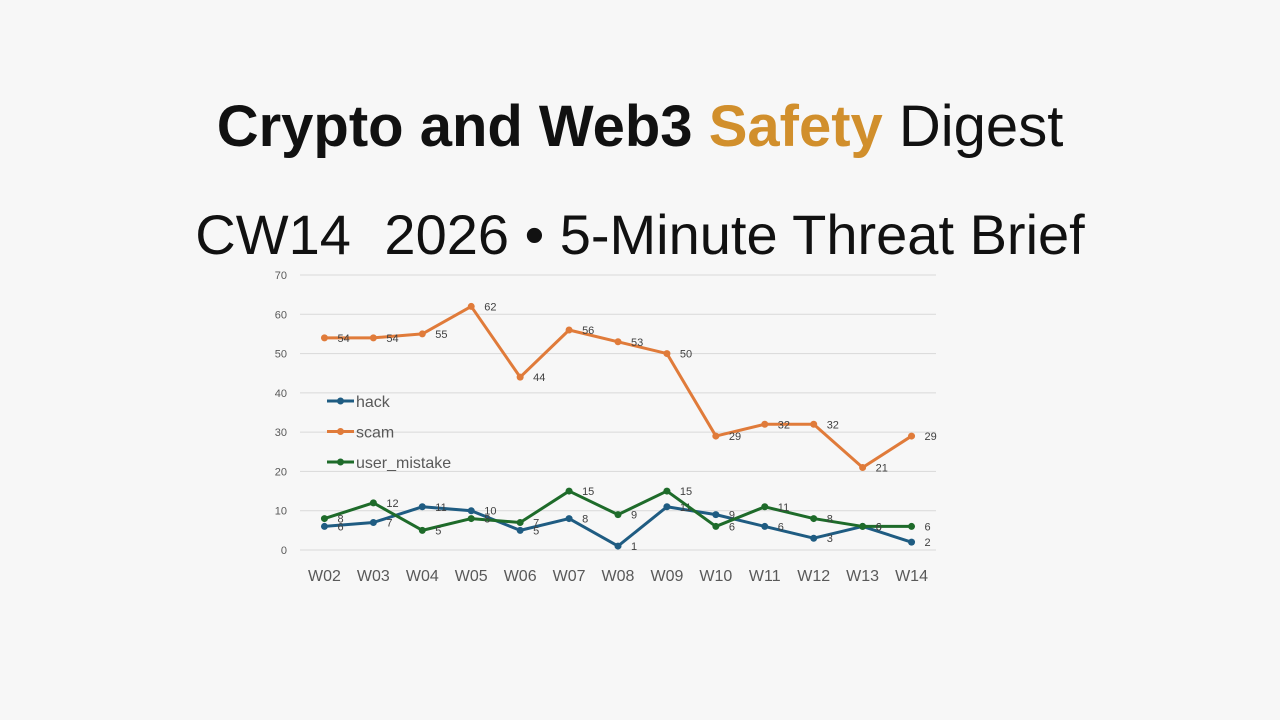 The image size is (1280, 720). What do you see at coordinates (281, 472) in the screenshot?
I see `y-tick-label: 20` at bounding box center [281, 472].